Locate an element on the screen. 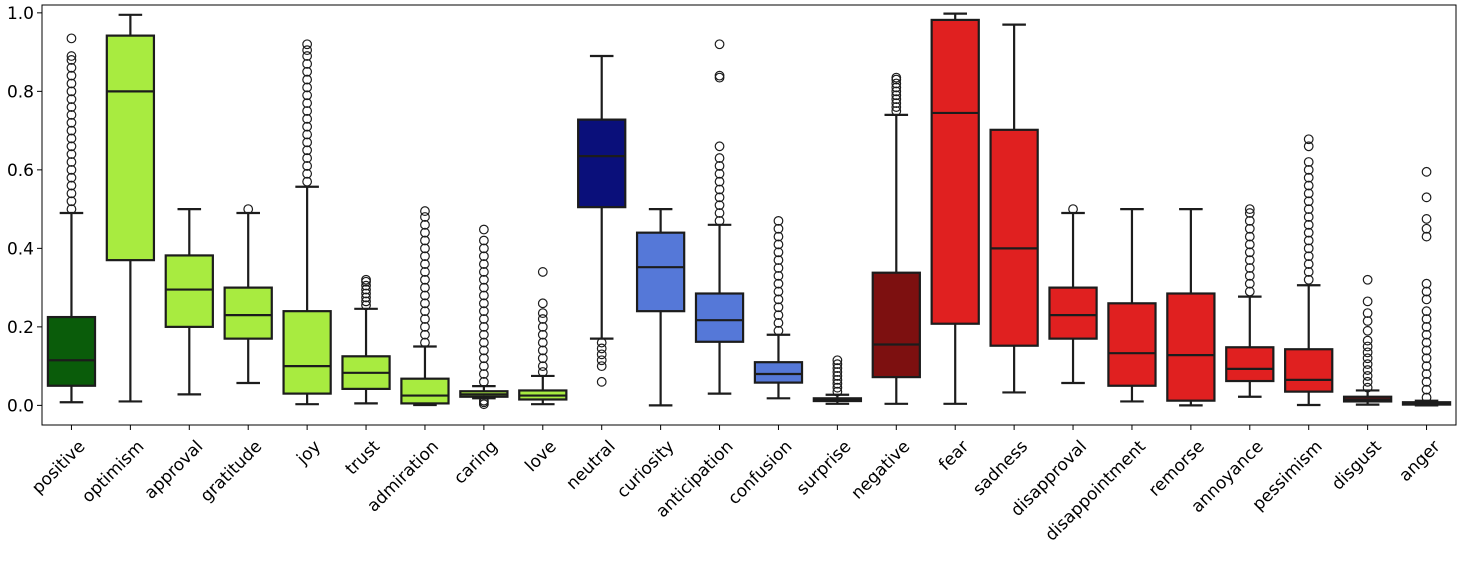 Image resolution: width=1466 pixels, height=566 pixels. box-negative is located at coordinates (896, 238).